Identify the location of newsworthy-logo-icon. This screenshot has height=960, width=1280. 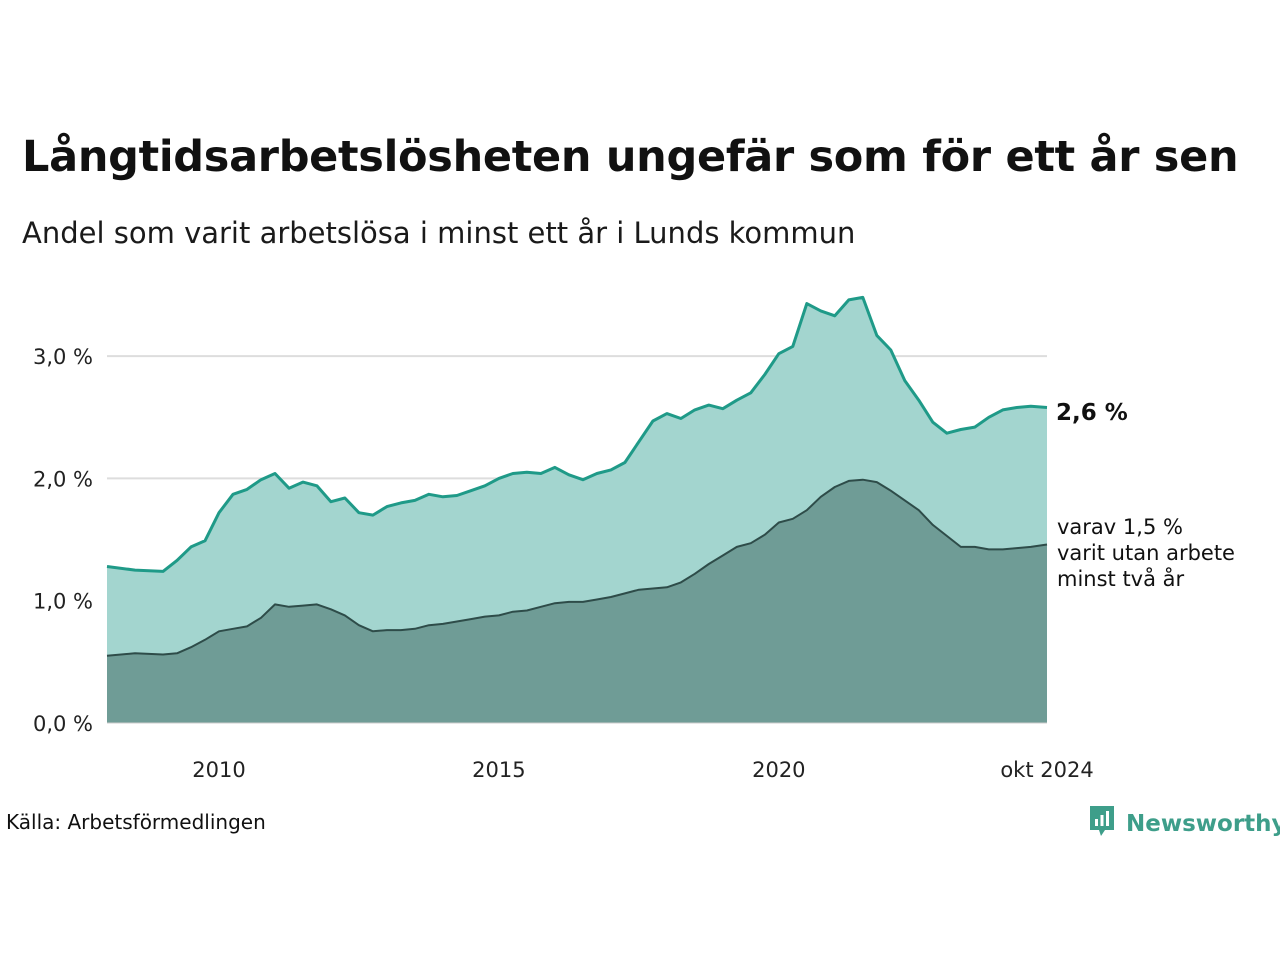
(1102, 823).